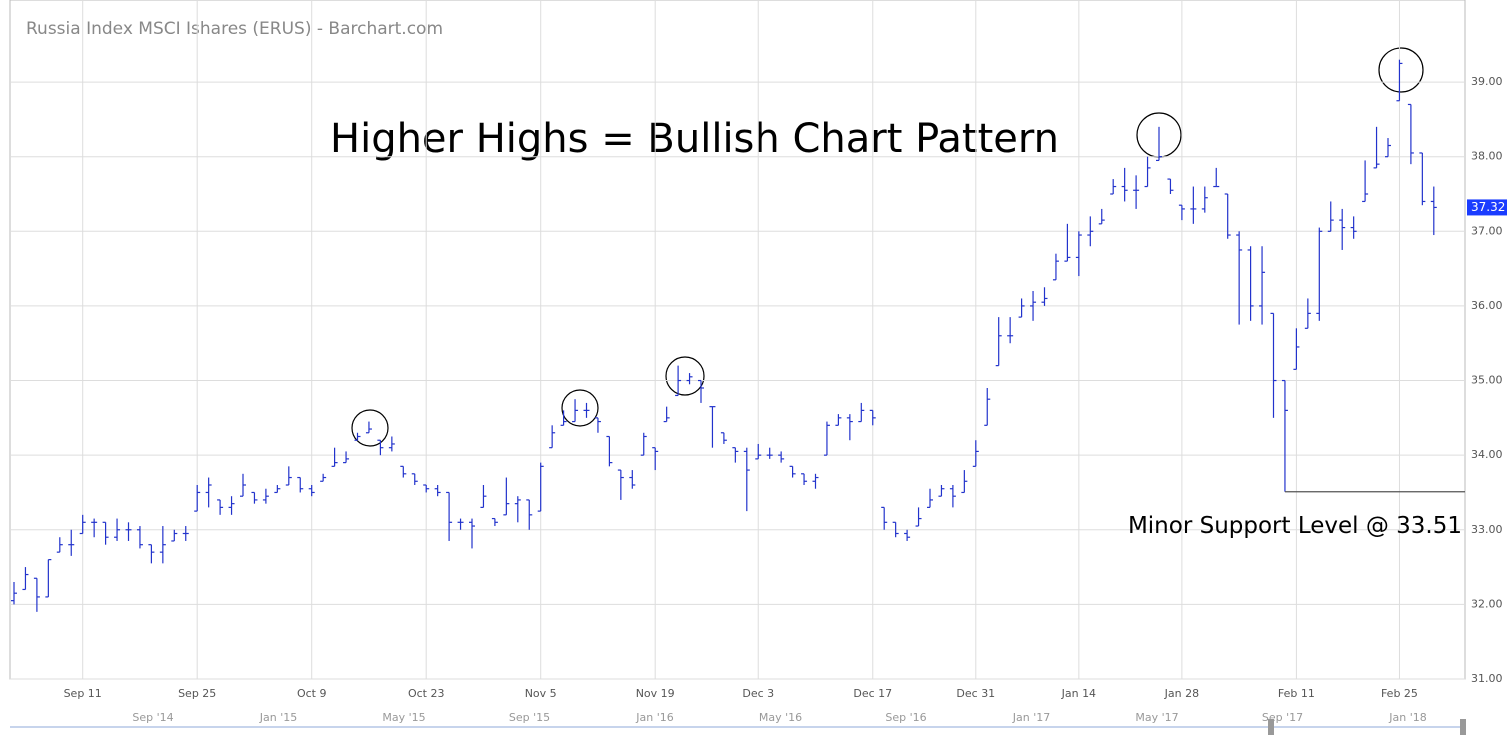  I want to click on x-tick-label: Nov 19, so click(655, 693).